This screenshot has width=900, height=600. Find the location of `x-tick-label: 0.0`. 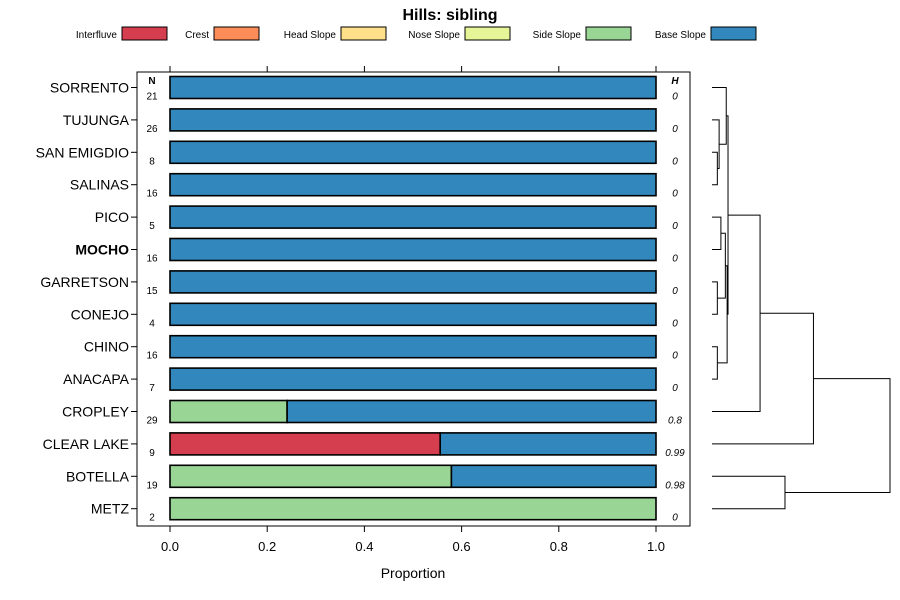

x-tick-label: 0.0 is located at coordinates (170, 546).